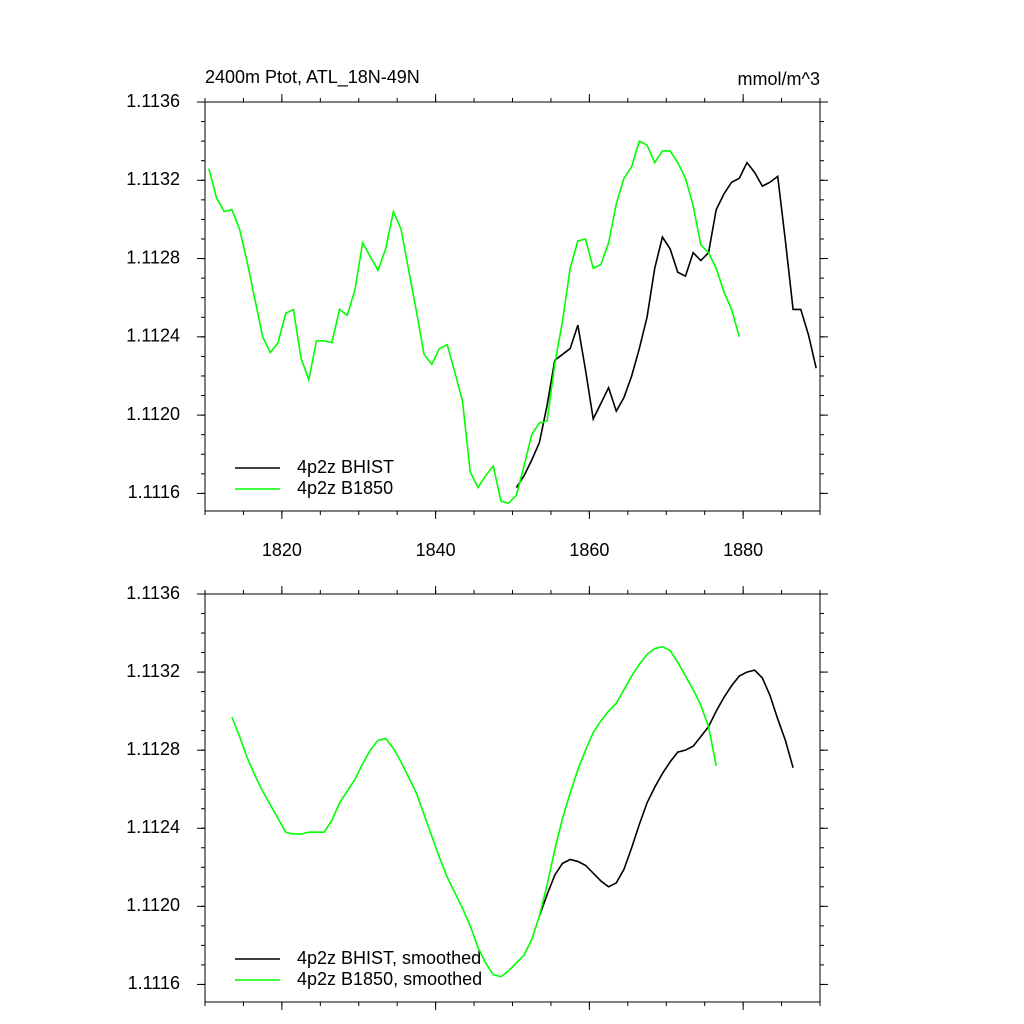 The width and height of the screenshot is (1024, 1024). Describe the element at coordinates (779, 79) in the screenshot. I see `units-label: mmol/m^3` at that location.